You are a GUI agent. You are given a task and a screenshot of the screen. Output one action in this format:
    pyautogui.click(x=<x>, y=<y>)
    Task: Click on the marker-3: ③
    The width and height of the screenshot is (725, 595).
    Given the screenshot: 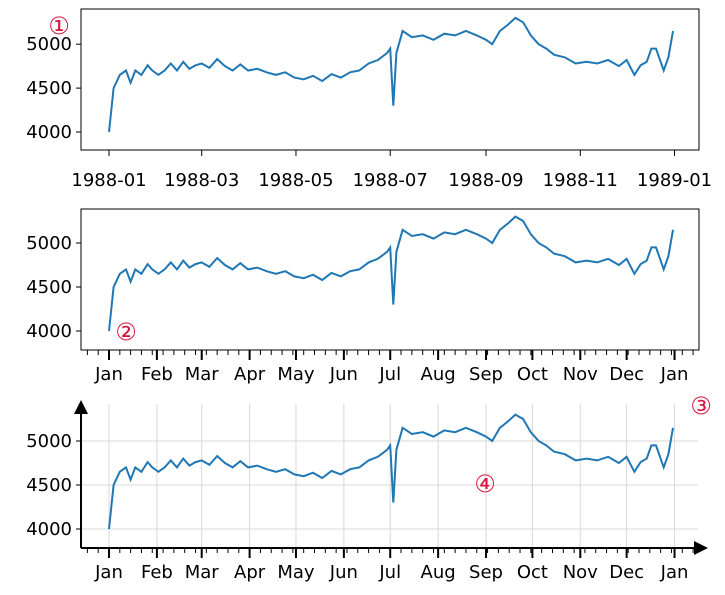 What is the action you would take?
    pyautogui.click(x=701, y=406)
    